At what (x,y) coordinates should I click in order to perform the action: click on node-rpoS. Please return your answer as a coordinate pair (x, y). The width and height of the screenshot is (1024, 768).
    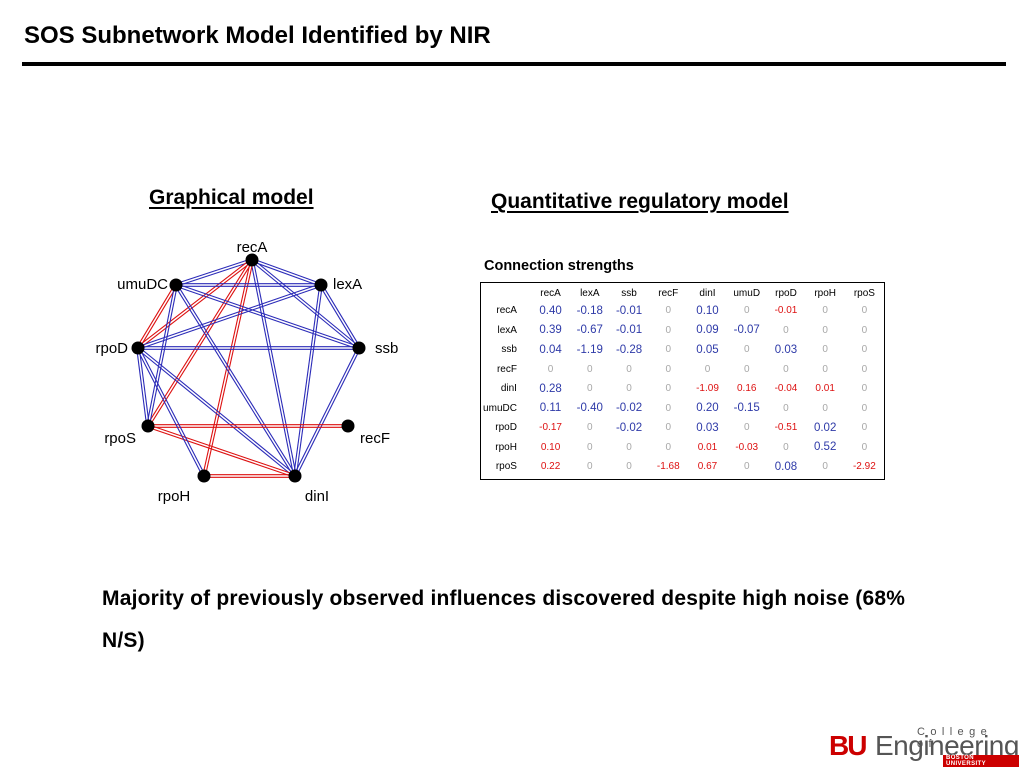
    Looking at the image, I should click on (148, 426).